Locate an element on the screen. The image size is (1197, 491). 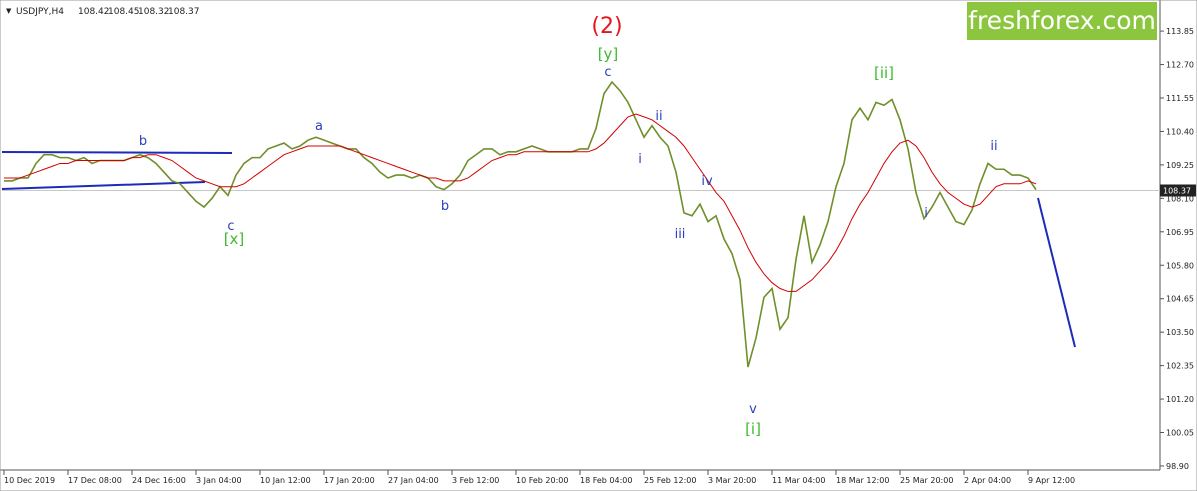
wave-label: [ii] is located at coordinates (884, 73).